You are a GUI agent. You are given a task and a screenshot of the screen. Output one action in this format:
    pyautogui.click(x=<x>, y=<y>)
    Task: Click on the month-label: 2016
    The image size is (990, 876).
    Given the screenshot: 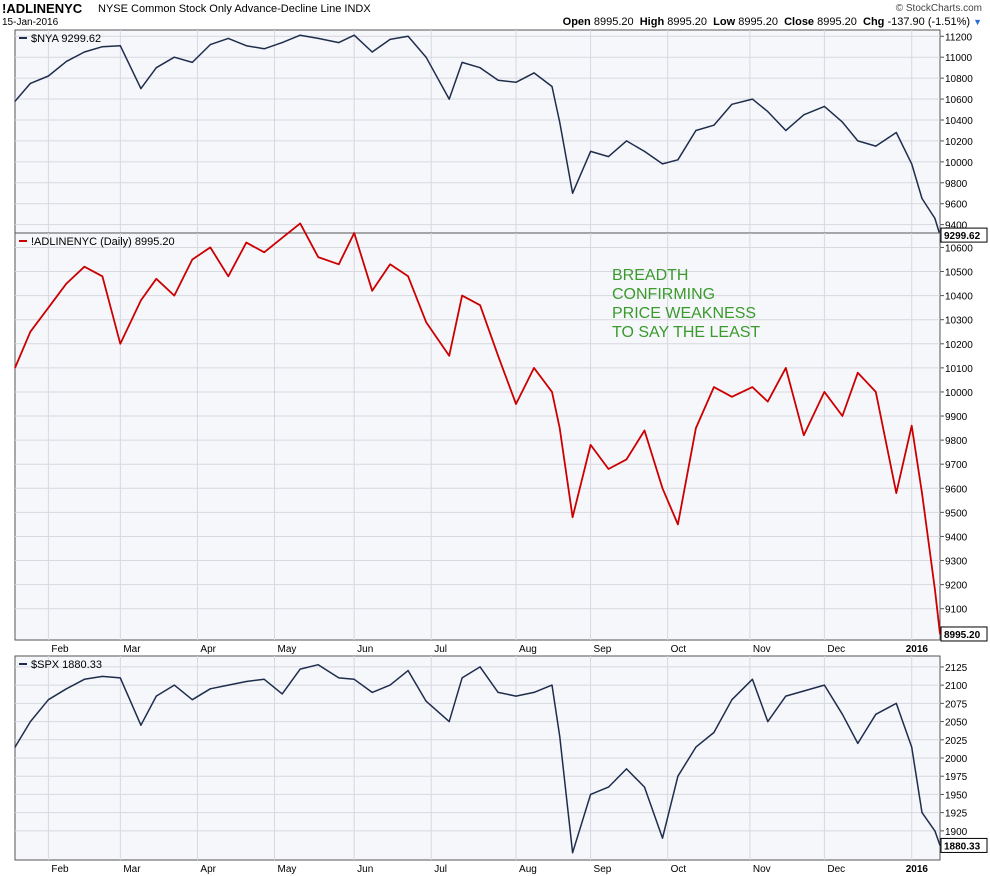 What is the action you would take?
    pyautogui.click(x=917, y=869)
    